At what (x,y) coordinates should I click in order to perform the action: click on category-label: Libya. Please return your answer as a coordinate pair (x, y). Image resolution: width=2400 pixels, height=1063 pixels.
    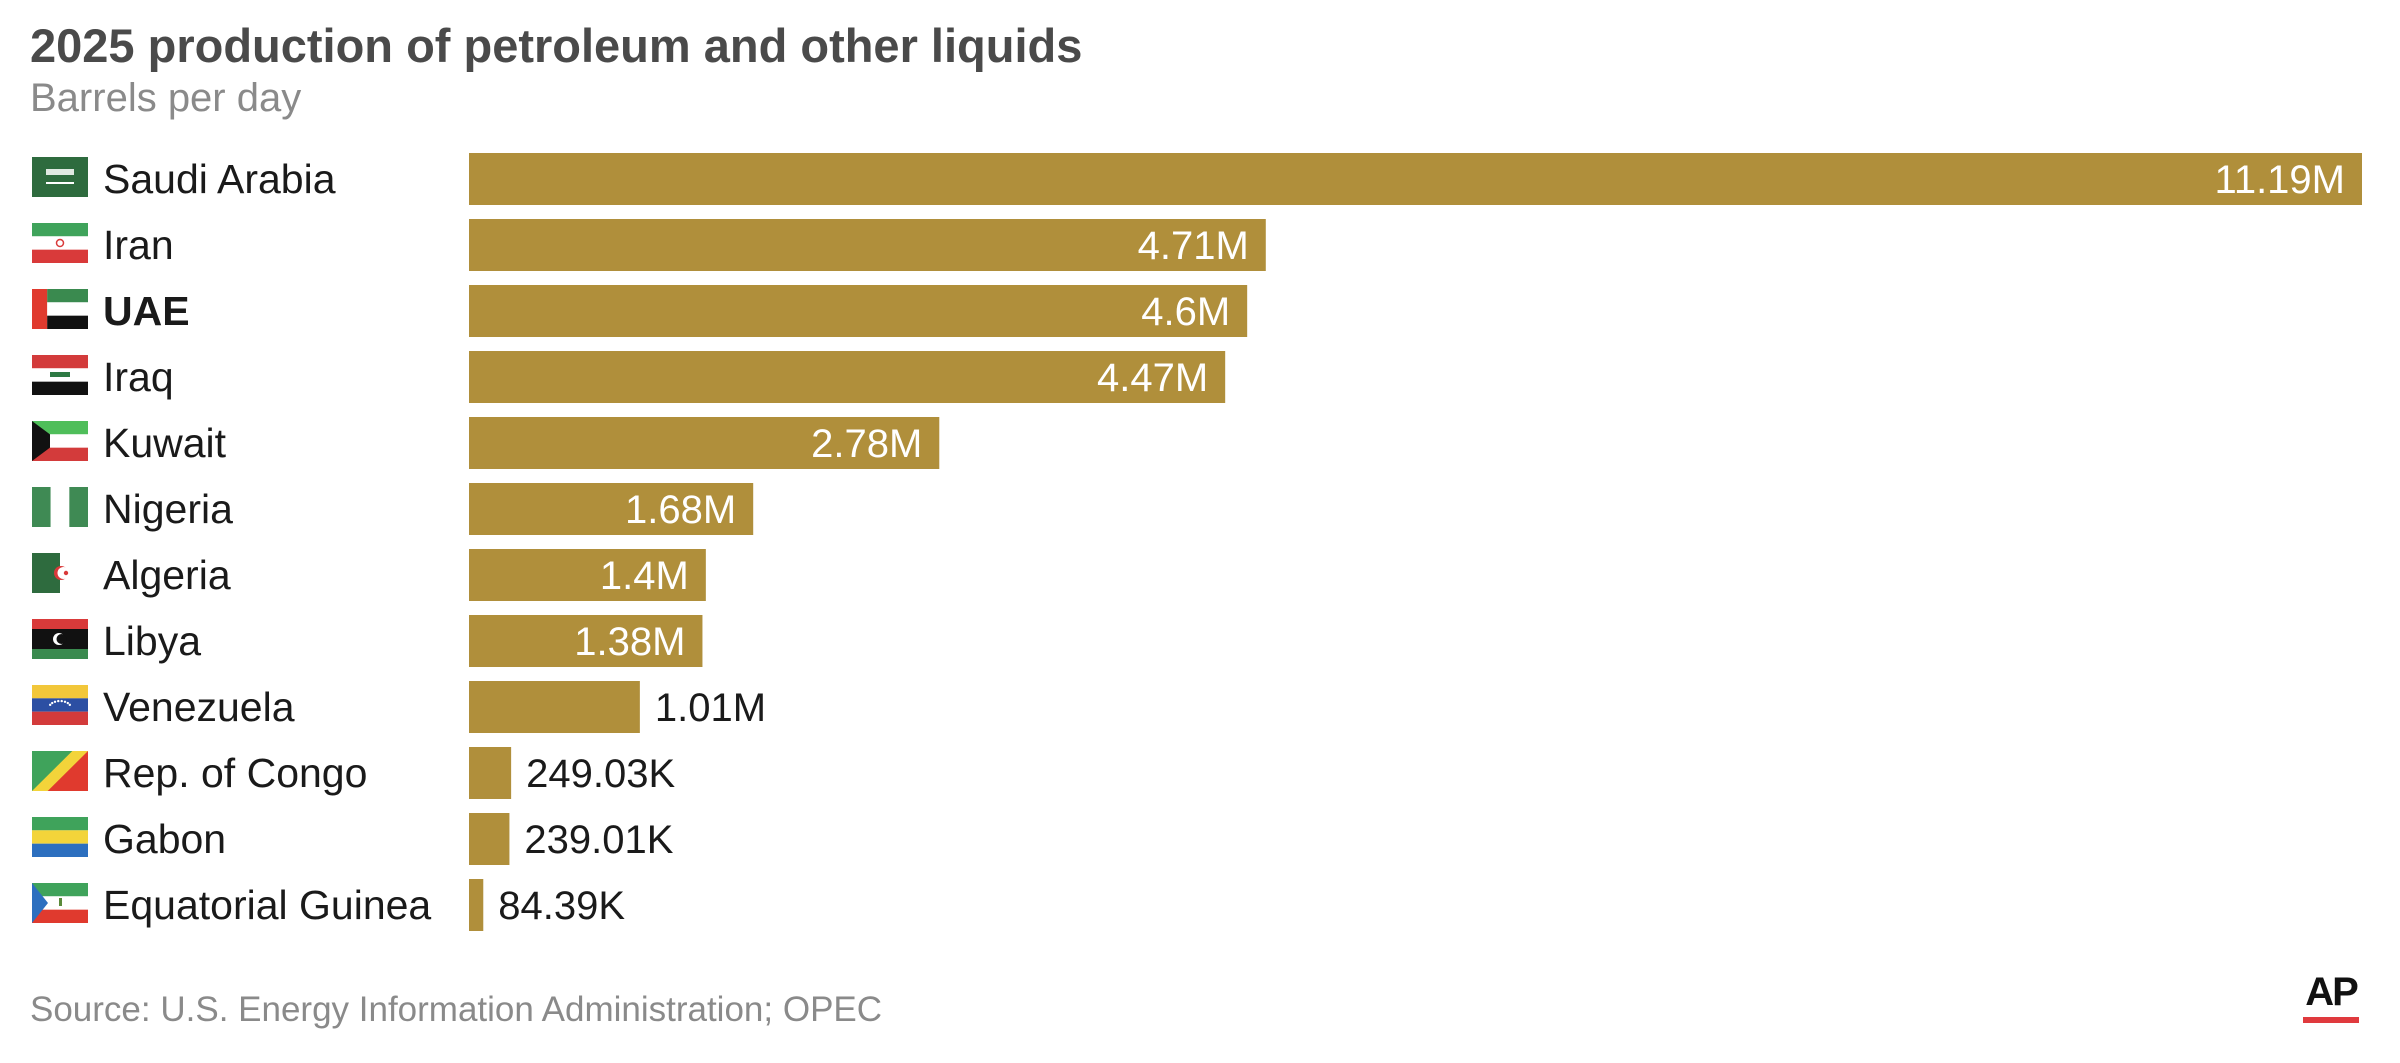
    Looking at the image, I should click on (152, 641).